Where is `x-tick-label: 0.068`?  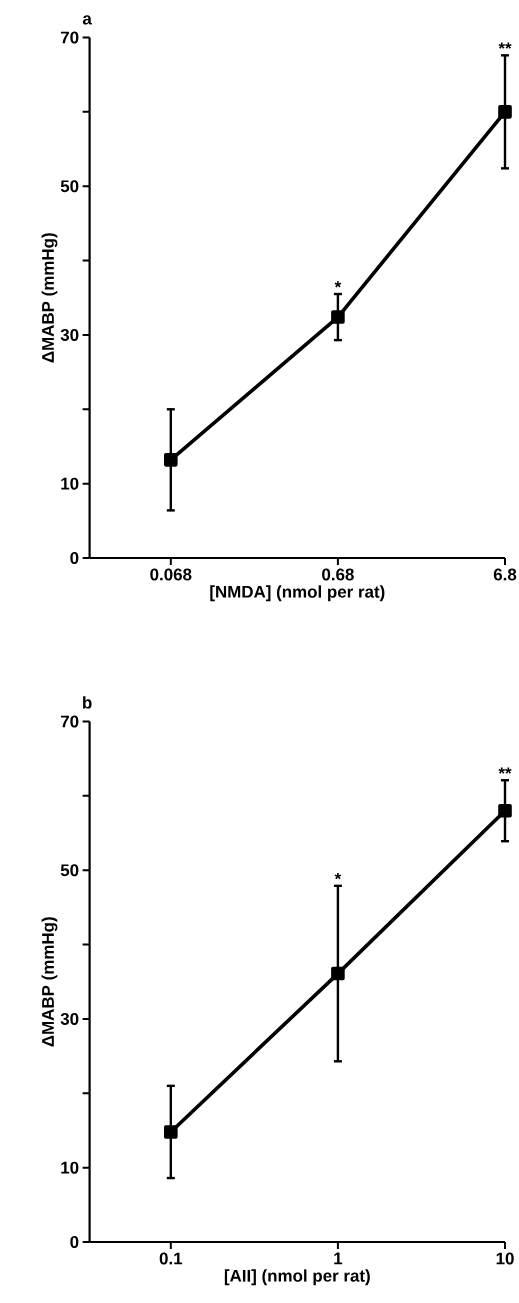
x-tick-label: 0.068 is located at coordinates (171, 574).